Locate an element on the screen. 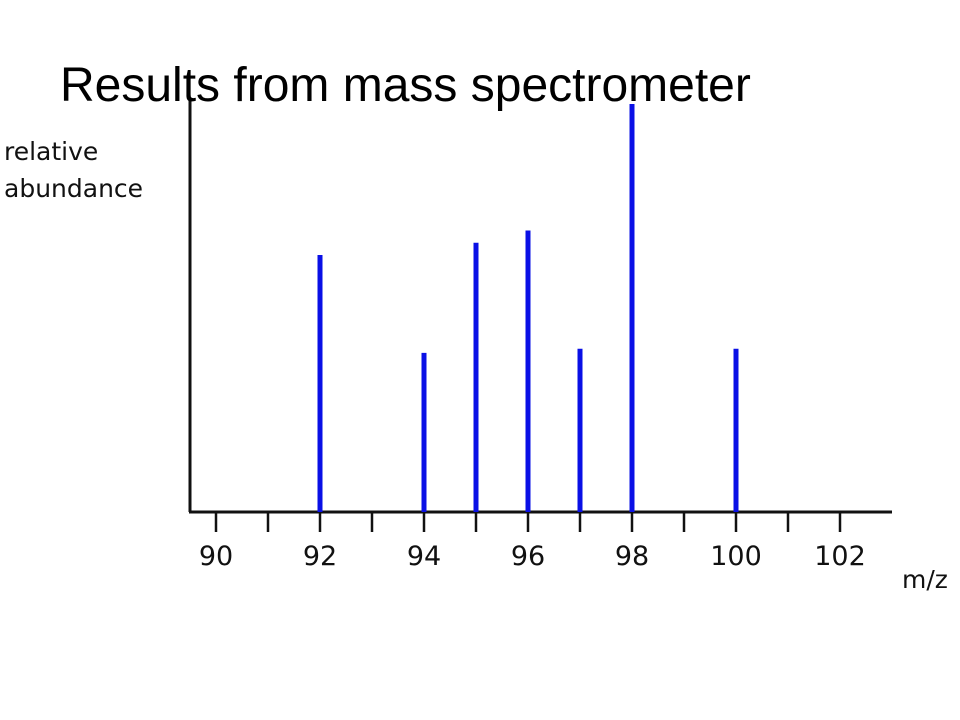 The width and height of the screenshot is (960, 720). page-title: Results from mass spectrometer is located at coordinates (405, 85).